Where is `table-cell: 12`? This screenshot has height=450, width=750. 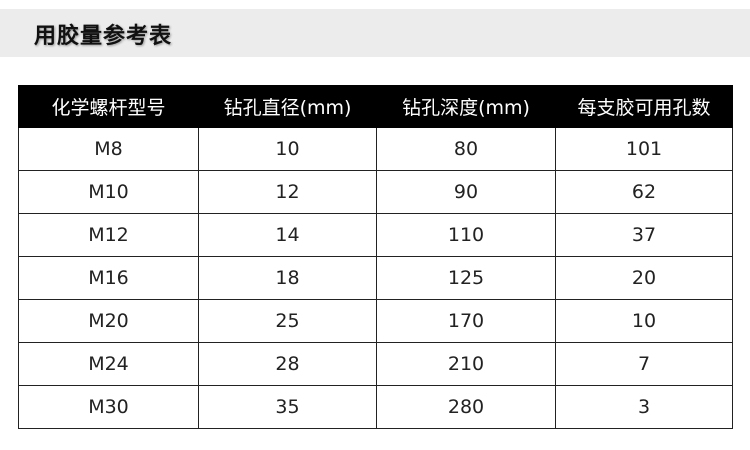
table-cell: 12 is located at coordinates (287, 192).